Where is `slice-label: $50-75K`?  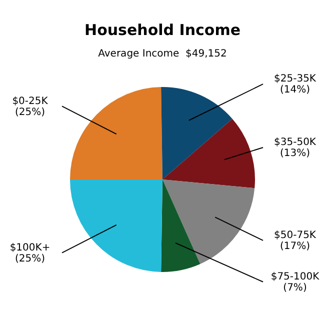 slice-label: $50-75K is located at coordinates (295, 235).